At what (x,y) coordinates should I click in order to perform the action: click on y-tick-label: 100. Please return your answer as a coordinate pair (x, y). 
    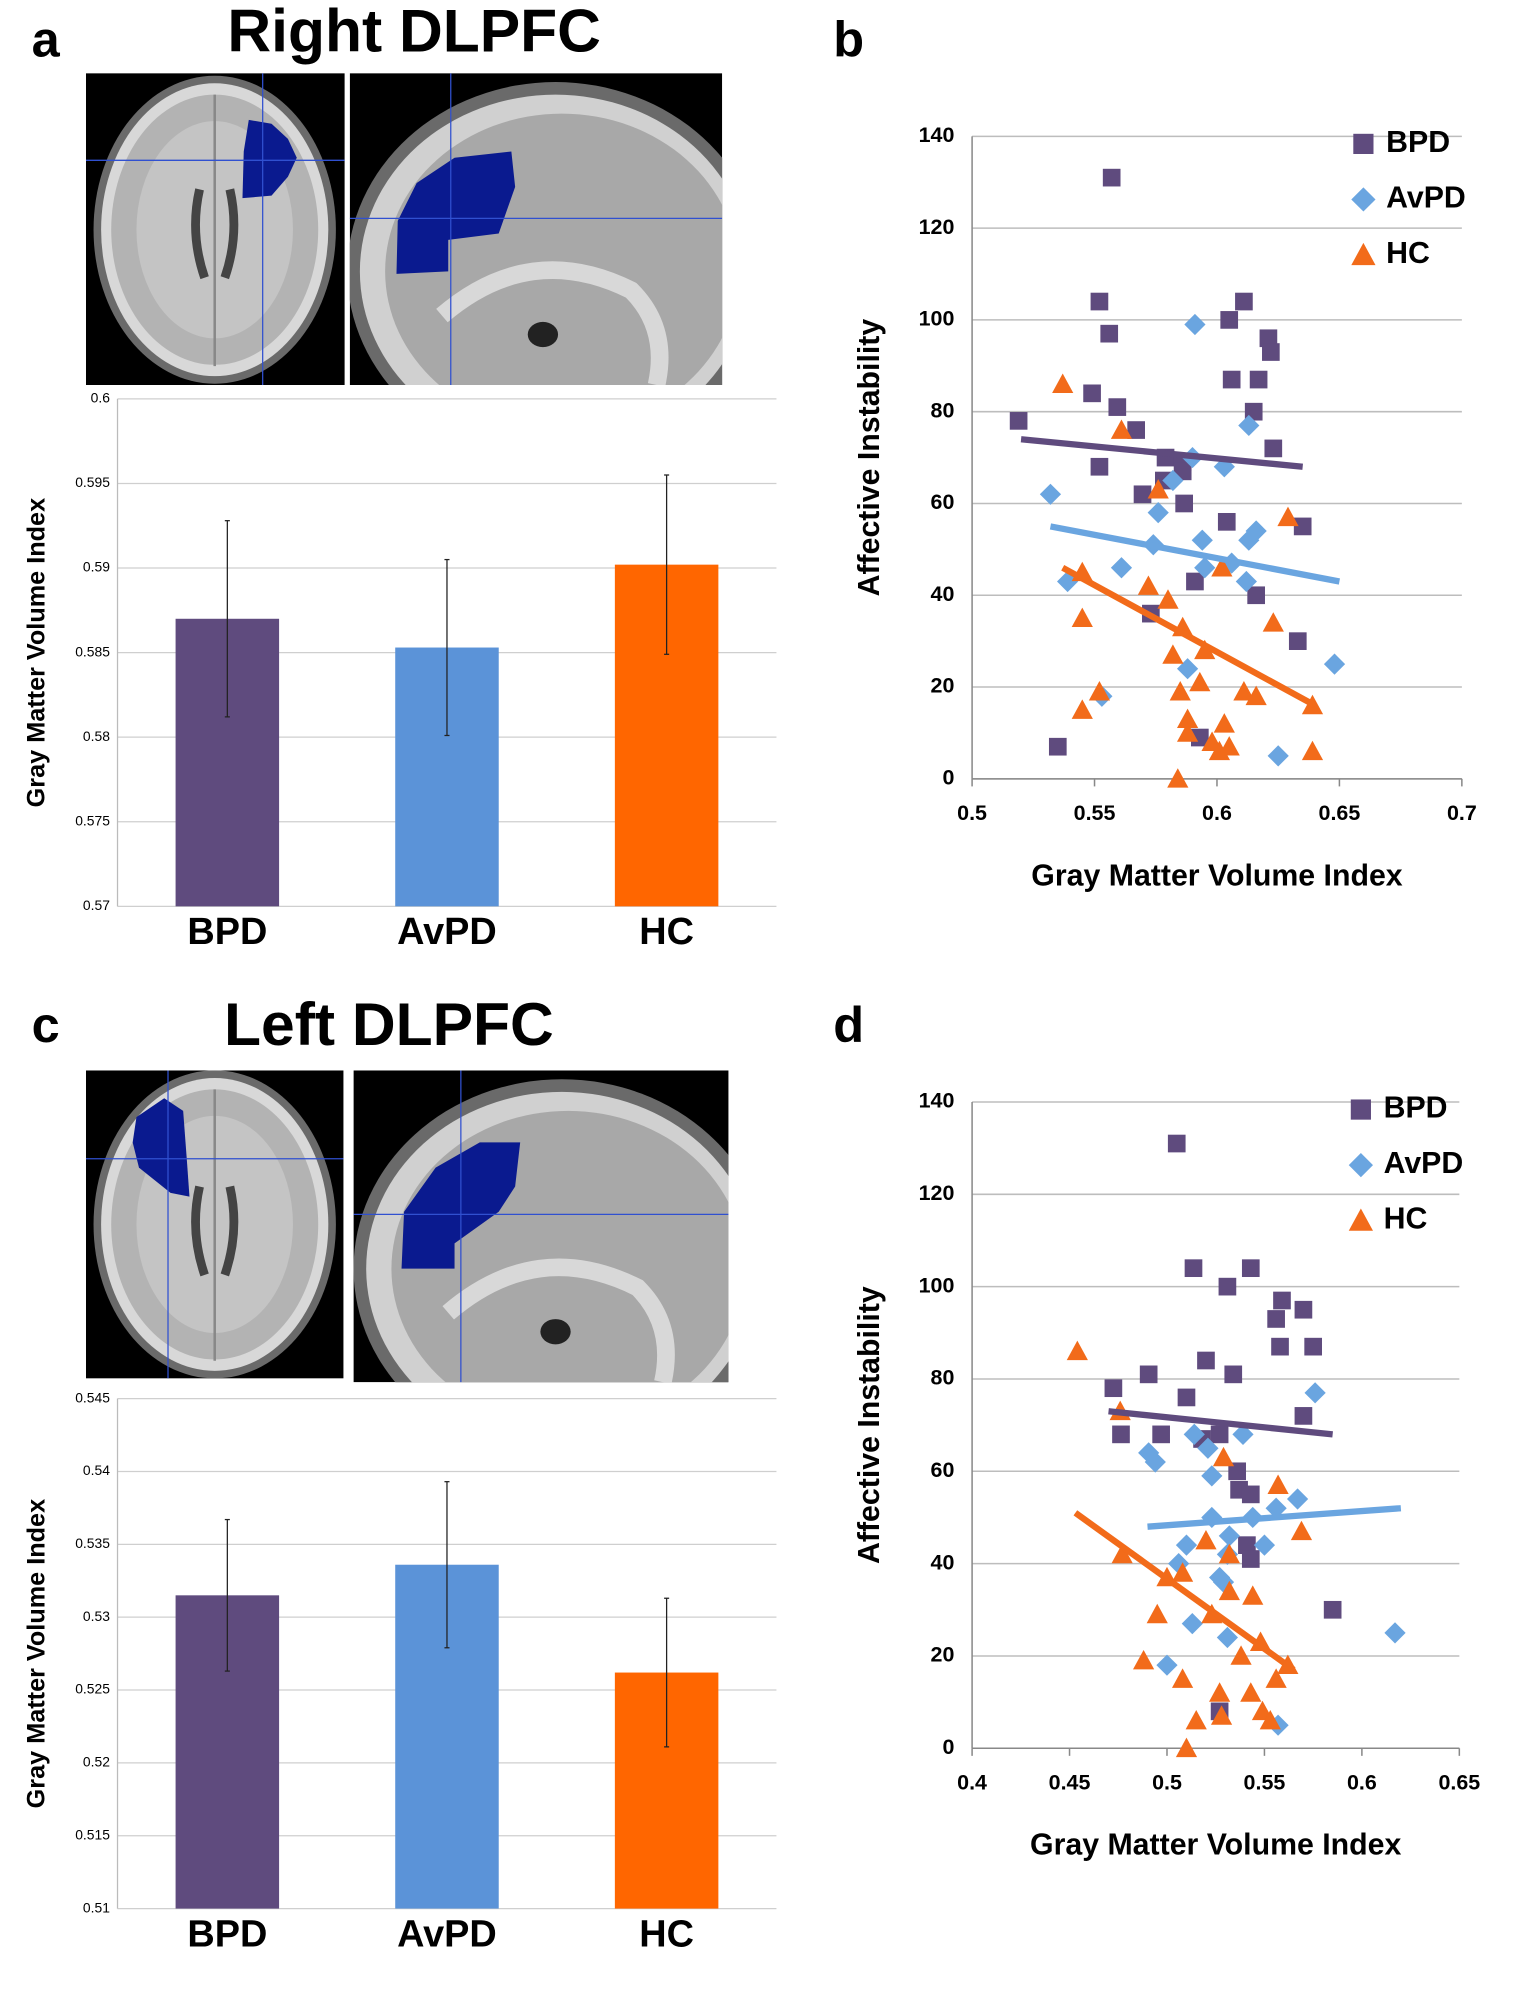
    Looking at the image, I should click on (937, 319).